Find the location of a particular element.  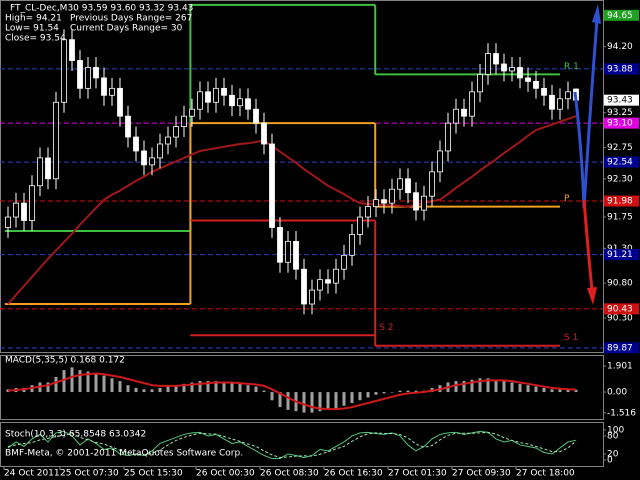

y-tick-label: 20 is located at coordinates (613, 454).